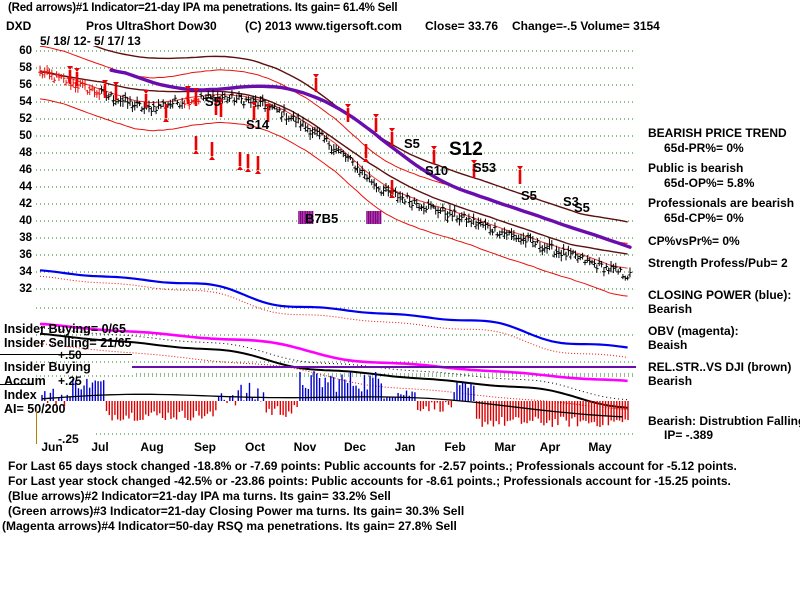 This screenshot has width=800, height=600. I want to click on x-tick-mar: Mar, so click(505, 447).